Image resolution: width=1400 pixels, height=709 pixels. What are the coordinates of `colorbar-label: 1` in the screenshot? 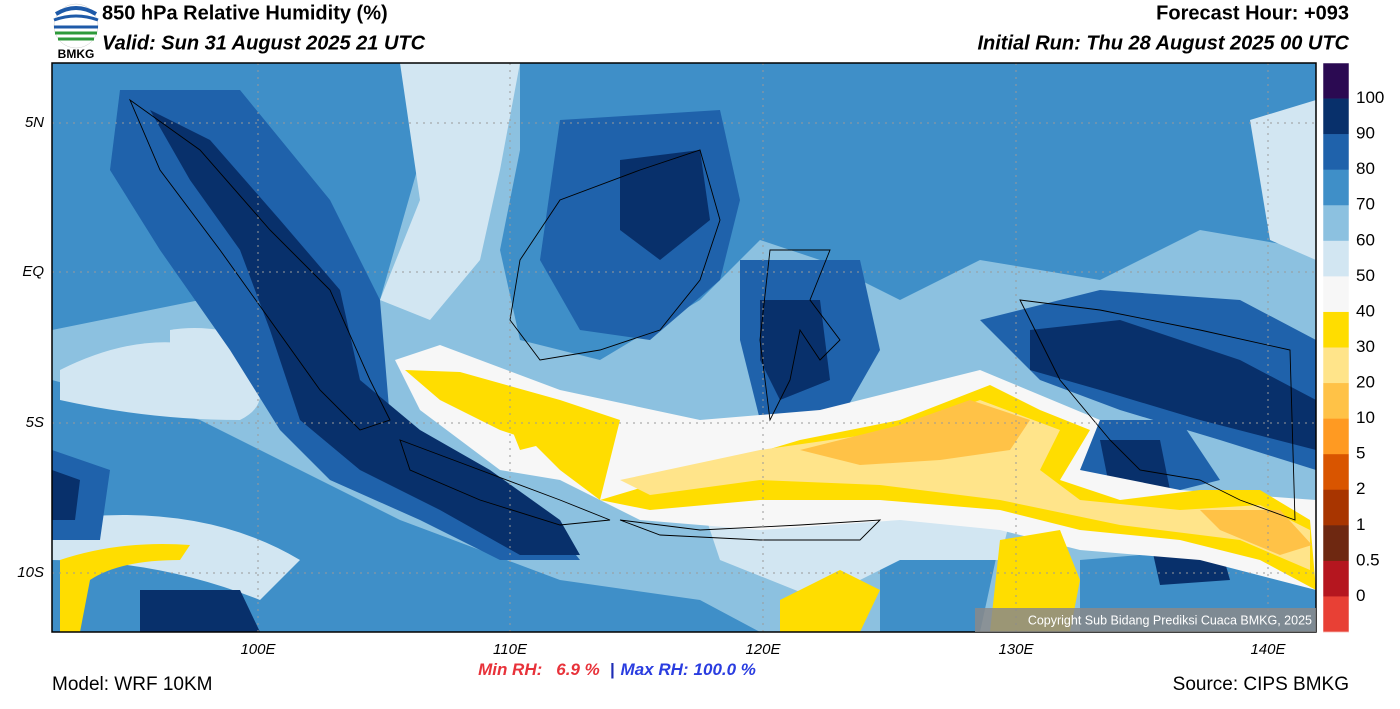 It's located at (1360, 524).